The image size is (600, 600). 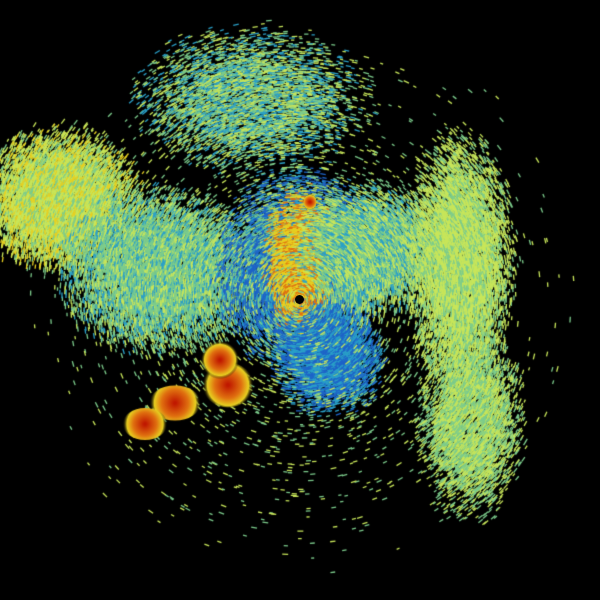 I want to click on radar-site-marker, so click(x=299, y=299).